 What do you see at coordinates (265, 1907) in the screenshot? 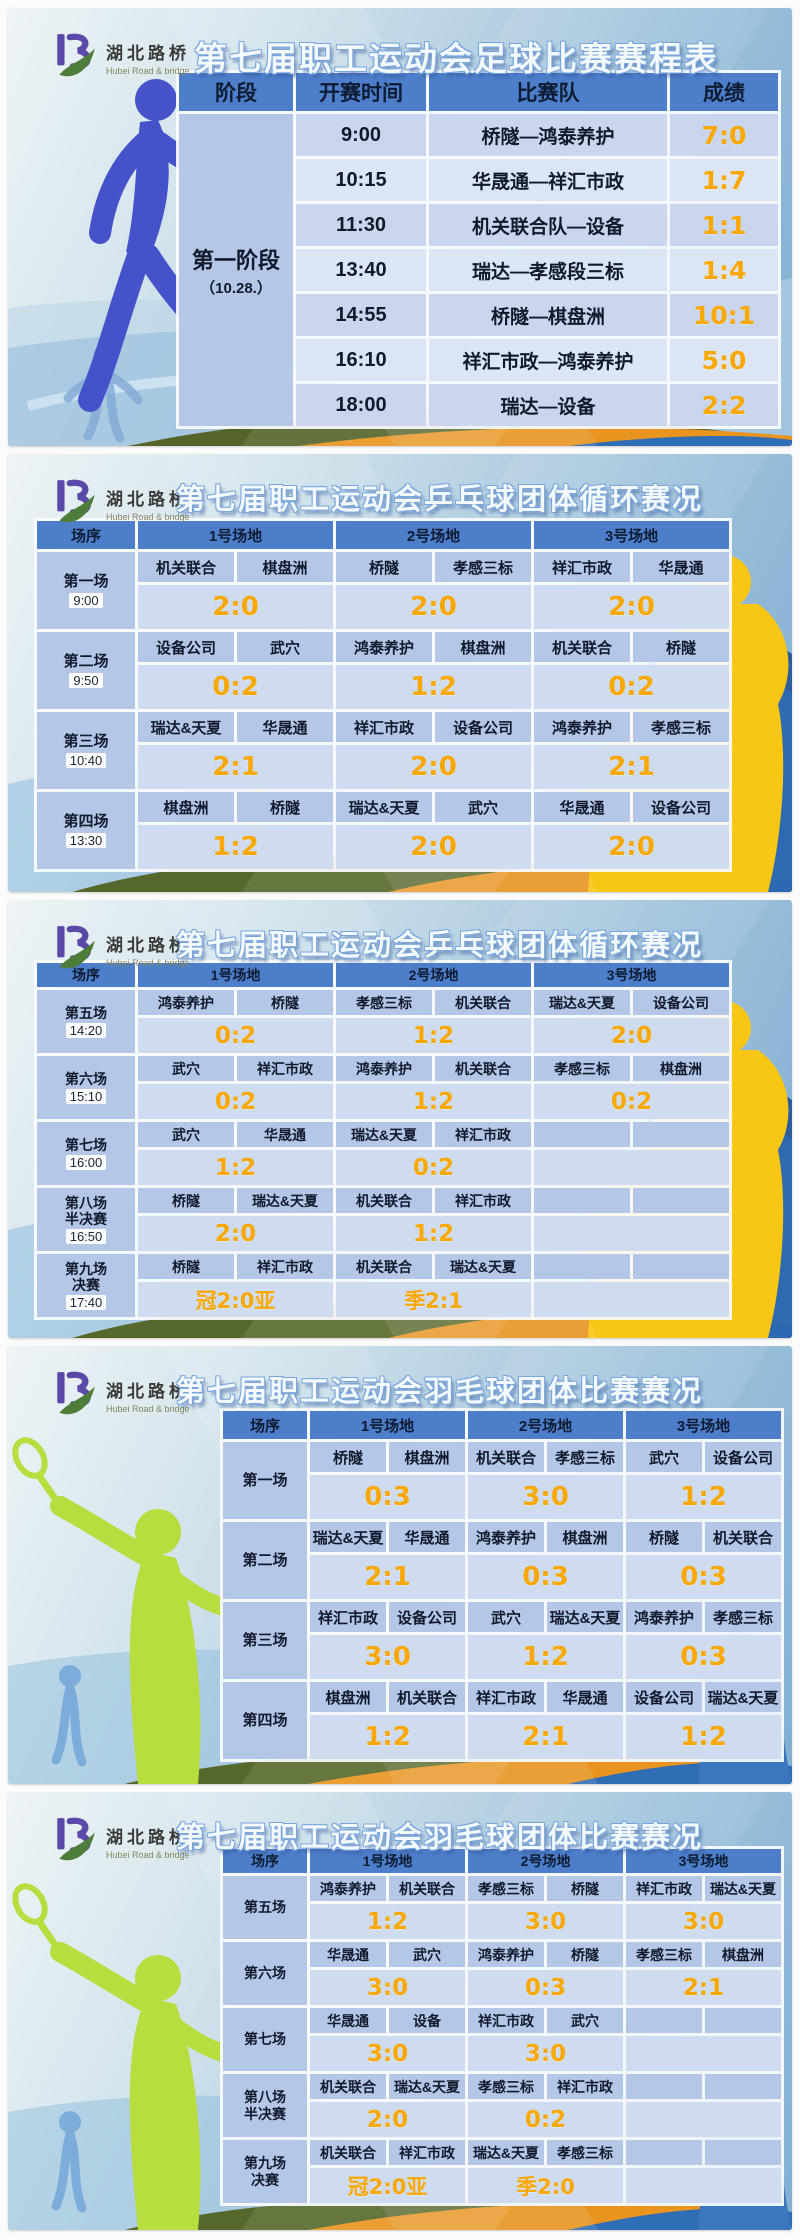
I see `match-label-cell: 第五场` at bounding box center [265, 1907].